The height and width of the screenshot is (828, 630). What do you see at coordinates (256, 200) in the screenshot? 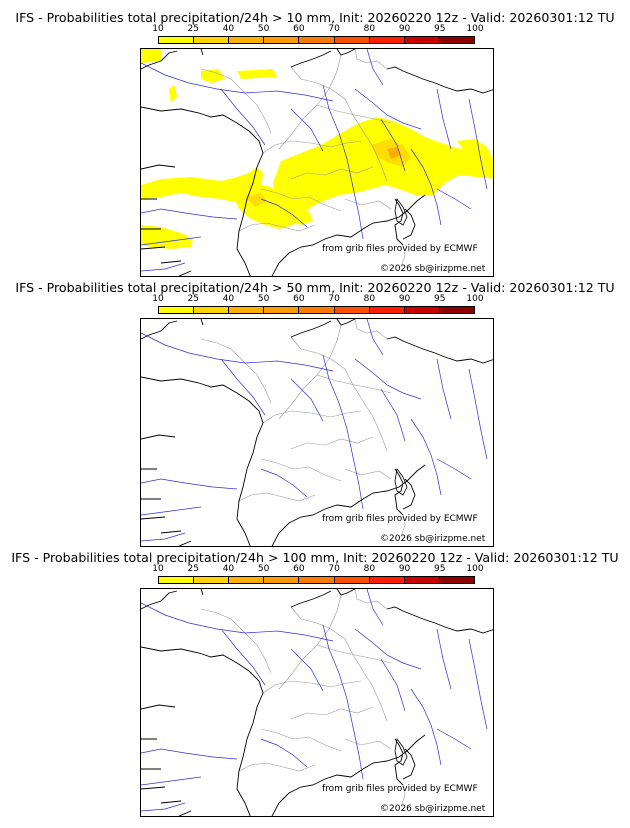
I see `precip-core` at bounding box center [256, 200].